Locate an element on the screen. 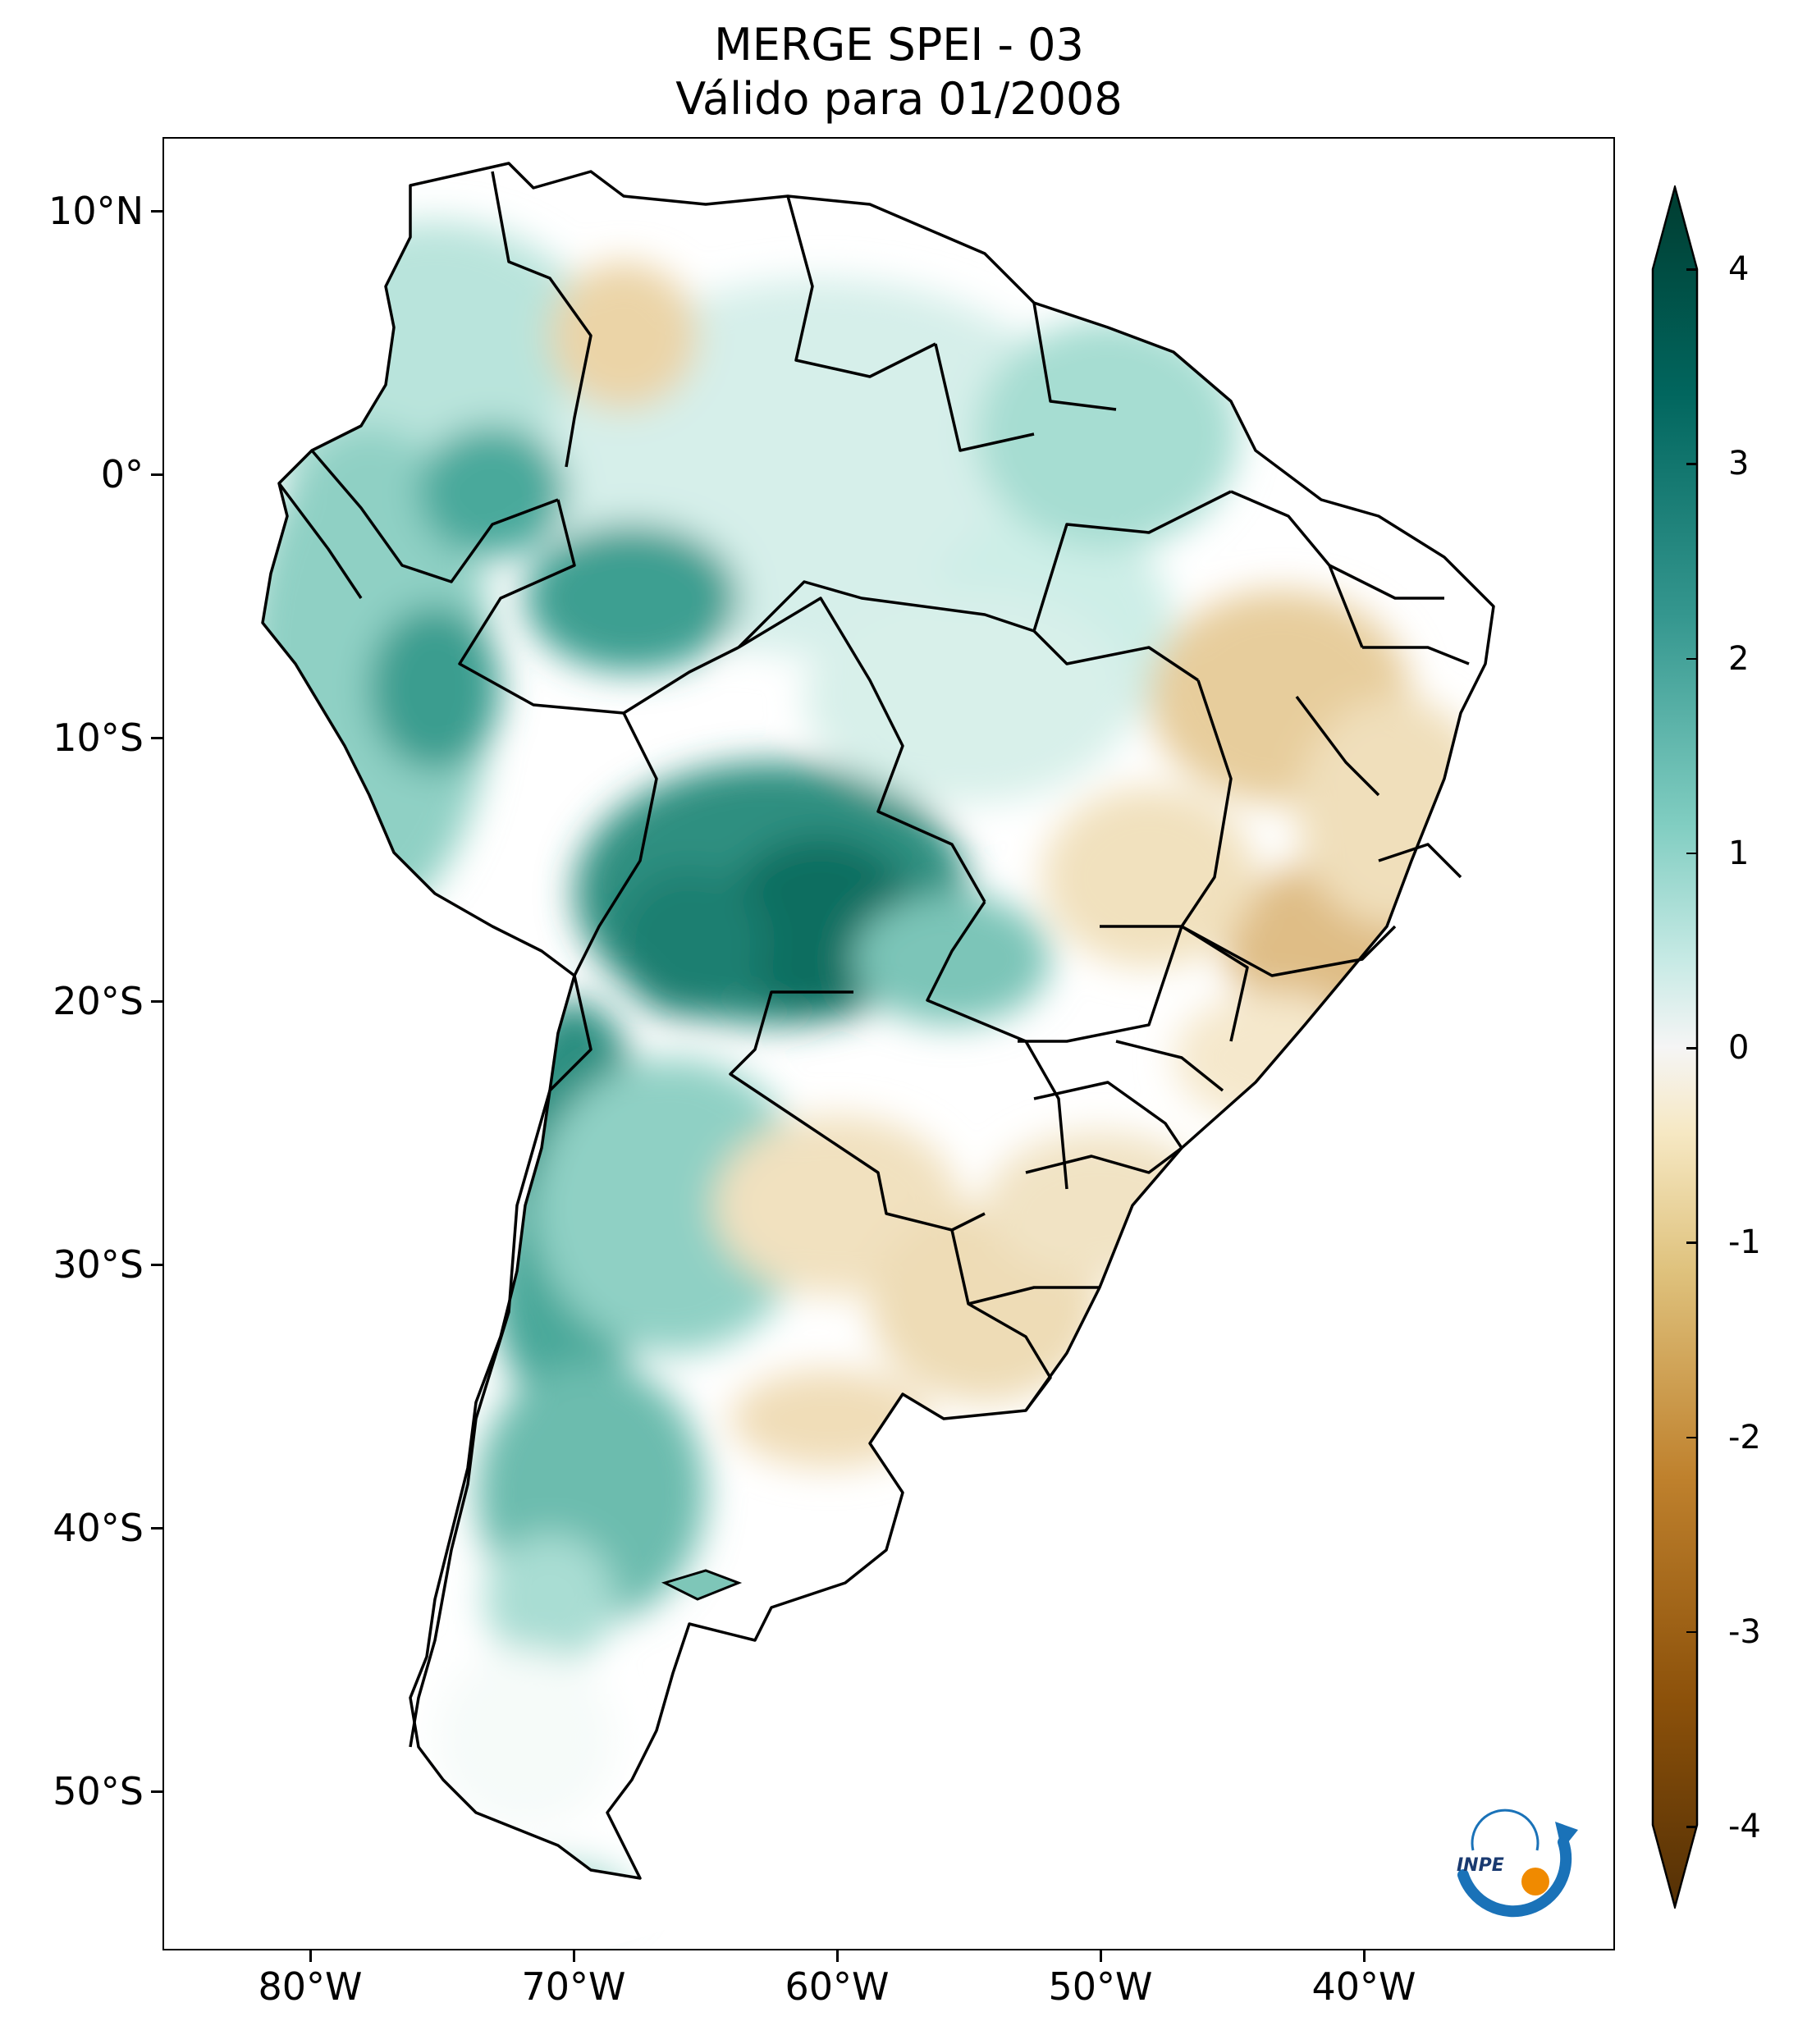  map-subtitle: Válido para 01/2008 is located at coordinates (899, 99).